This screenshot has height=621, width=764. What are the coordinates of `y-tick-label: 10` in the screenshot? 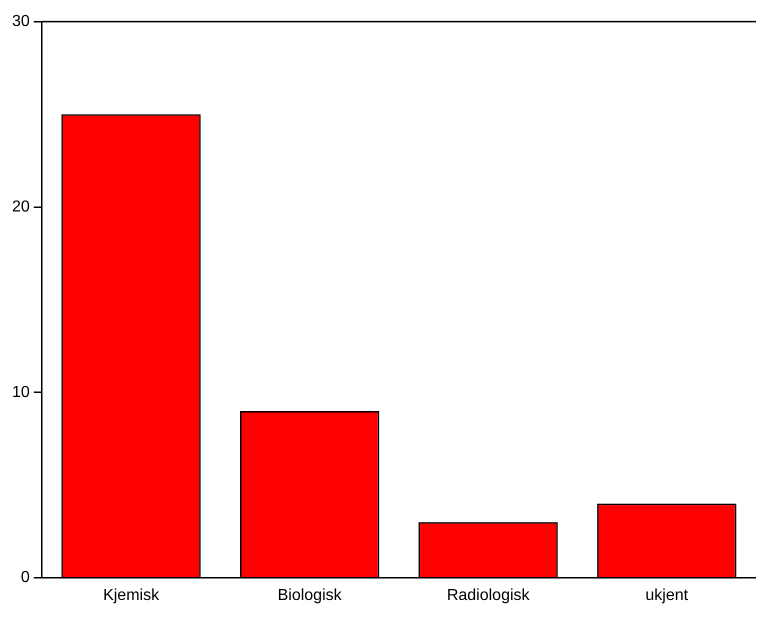 It's located at (21, 392).